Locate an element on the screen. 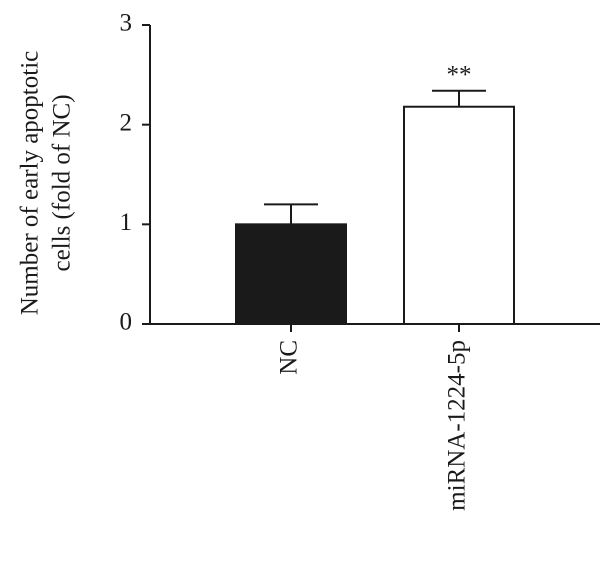 This screenshot has width=600, height=576. y-axis-title-line: cells (fold of NC) is located at coordinates (62, 182).